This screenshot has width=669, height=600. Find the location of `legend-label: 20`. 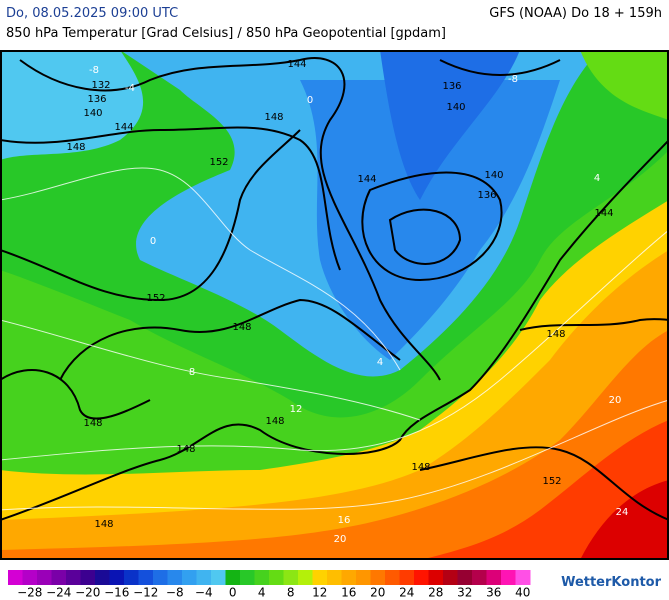

legend-label: 20 is located at coordinates (377, 593).